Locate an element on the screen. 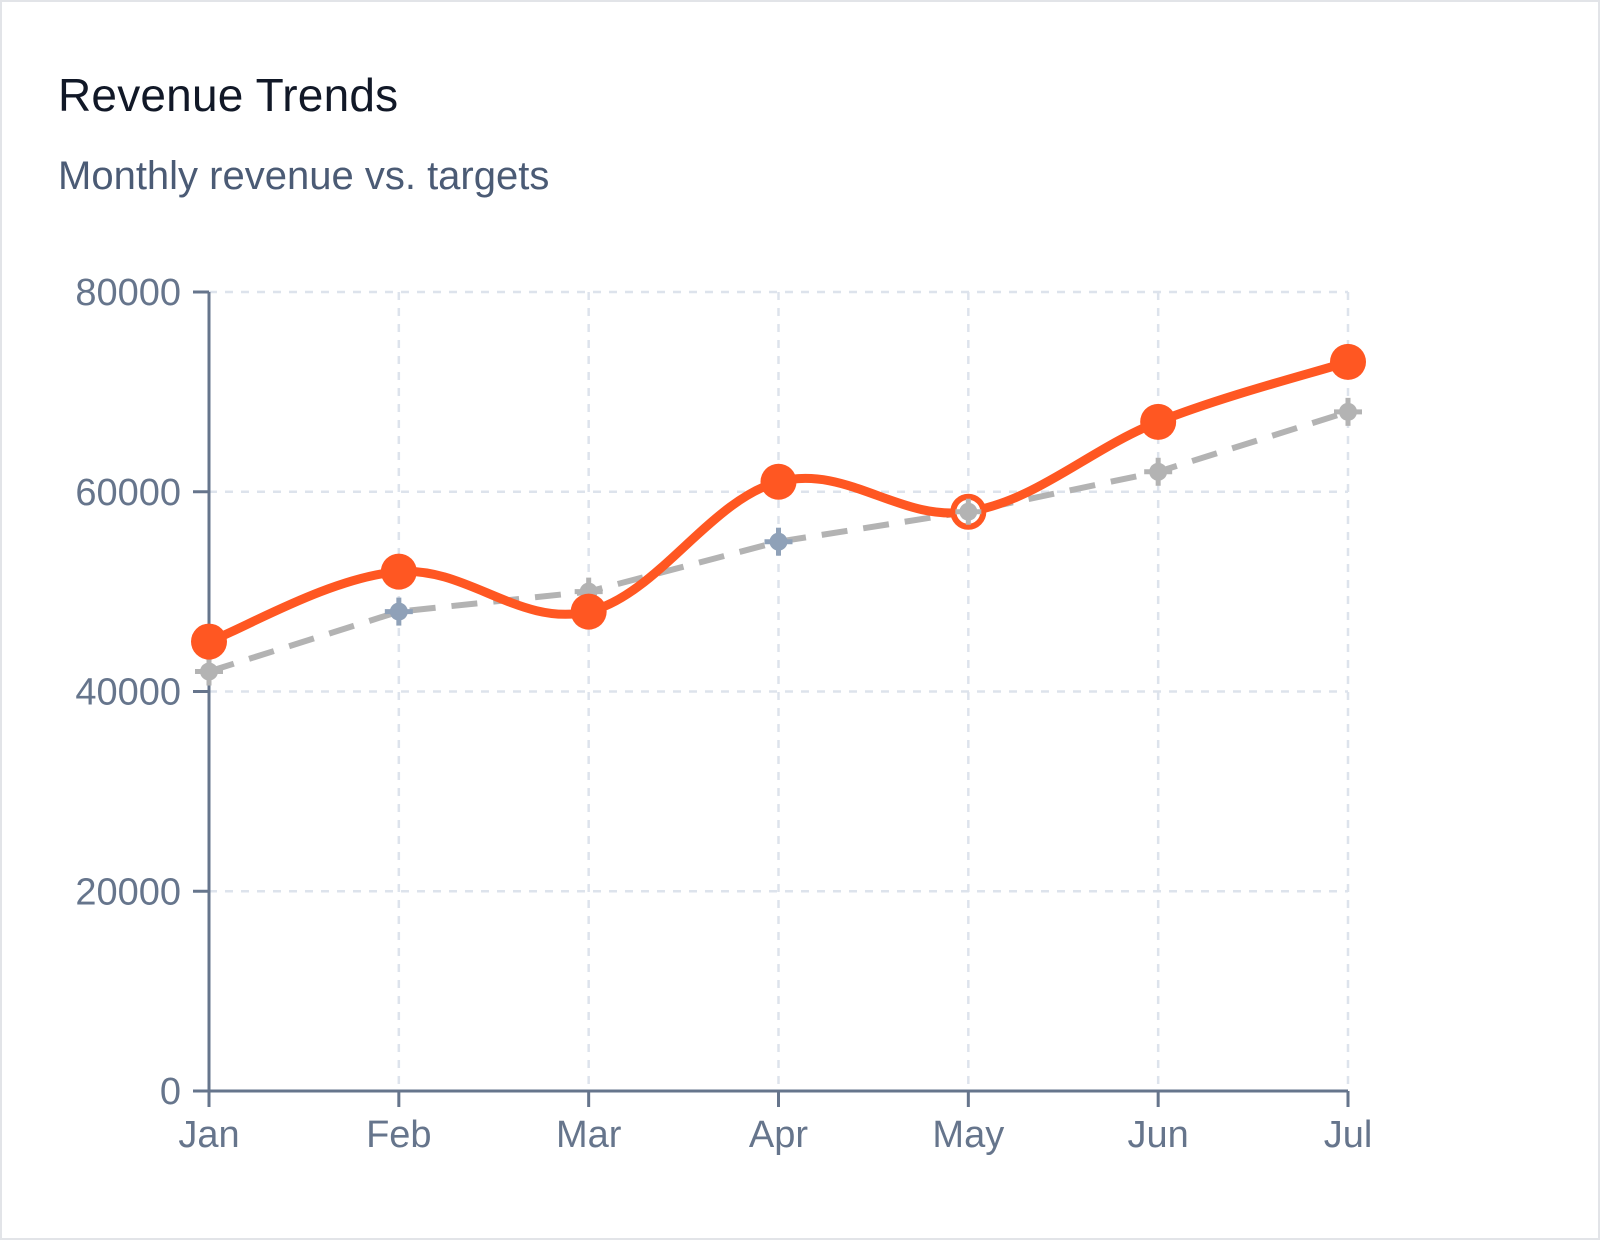  target-point-overlay is located at coordinates (968, 511).